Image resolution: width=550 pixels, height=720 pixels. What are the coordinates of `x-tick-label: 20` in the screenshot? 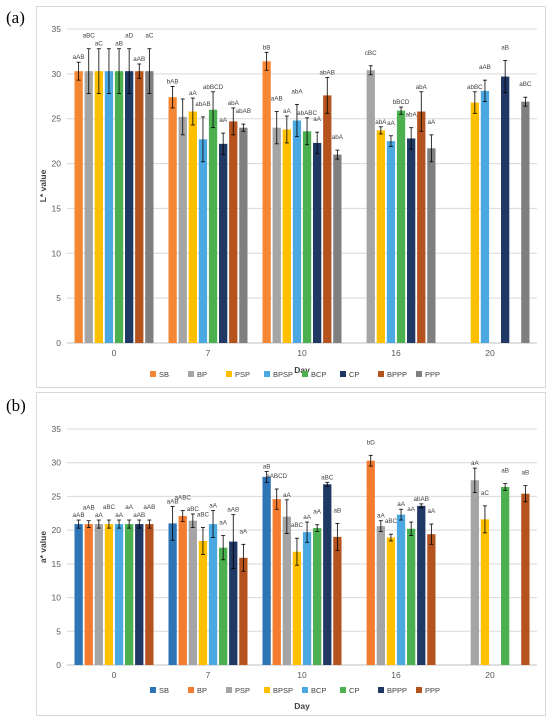 It's located at (490, 675).